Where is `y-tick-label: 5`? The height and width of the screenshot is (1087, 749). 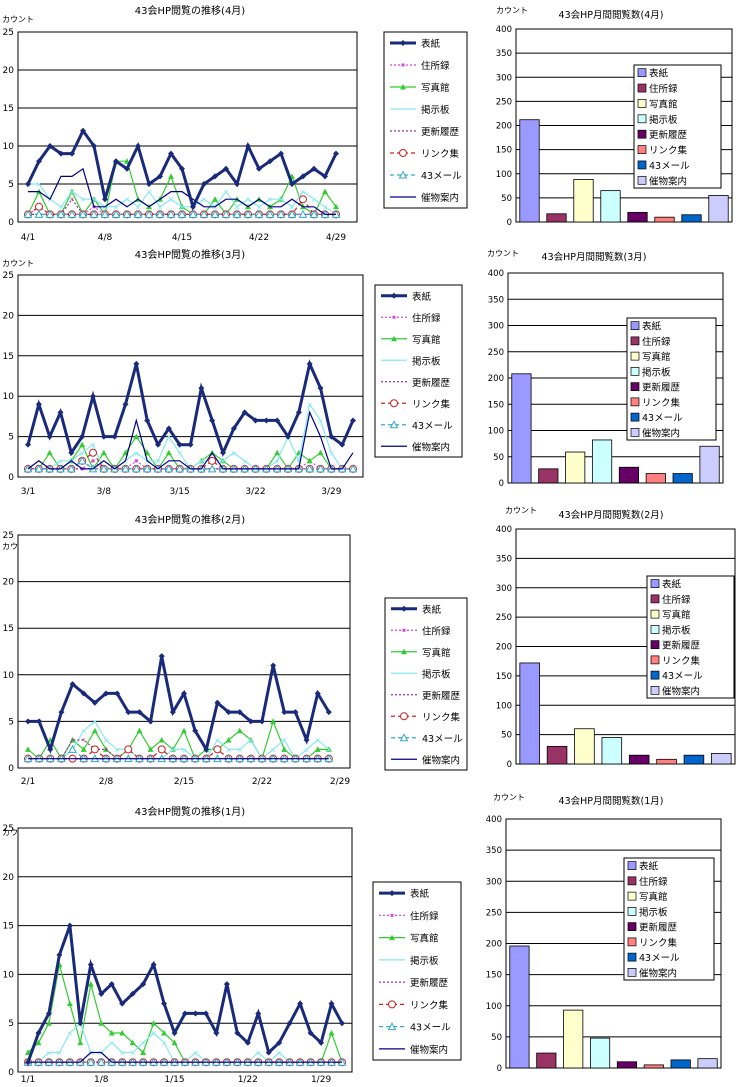 y-tick-label: 5 is located at coordinates (11, 185).